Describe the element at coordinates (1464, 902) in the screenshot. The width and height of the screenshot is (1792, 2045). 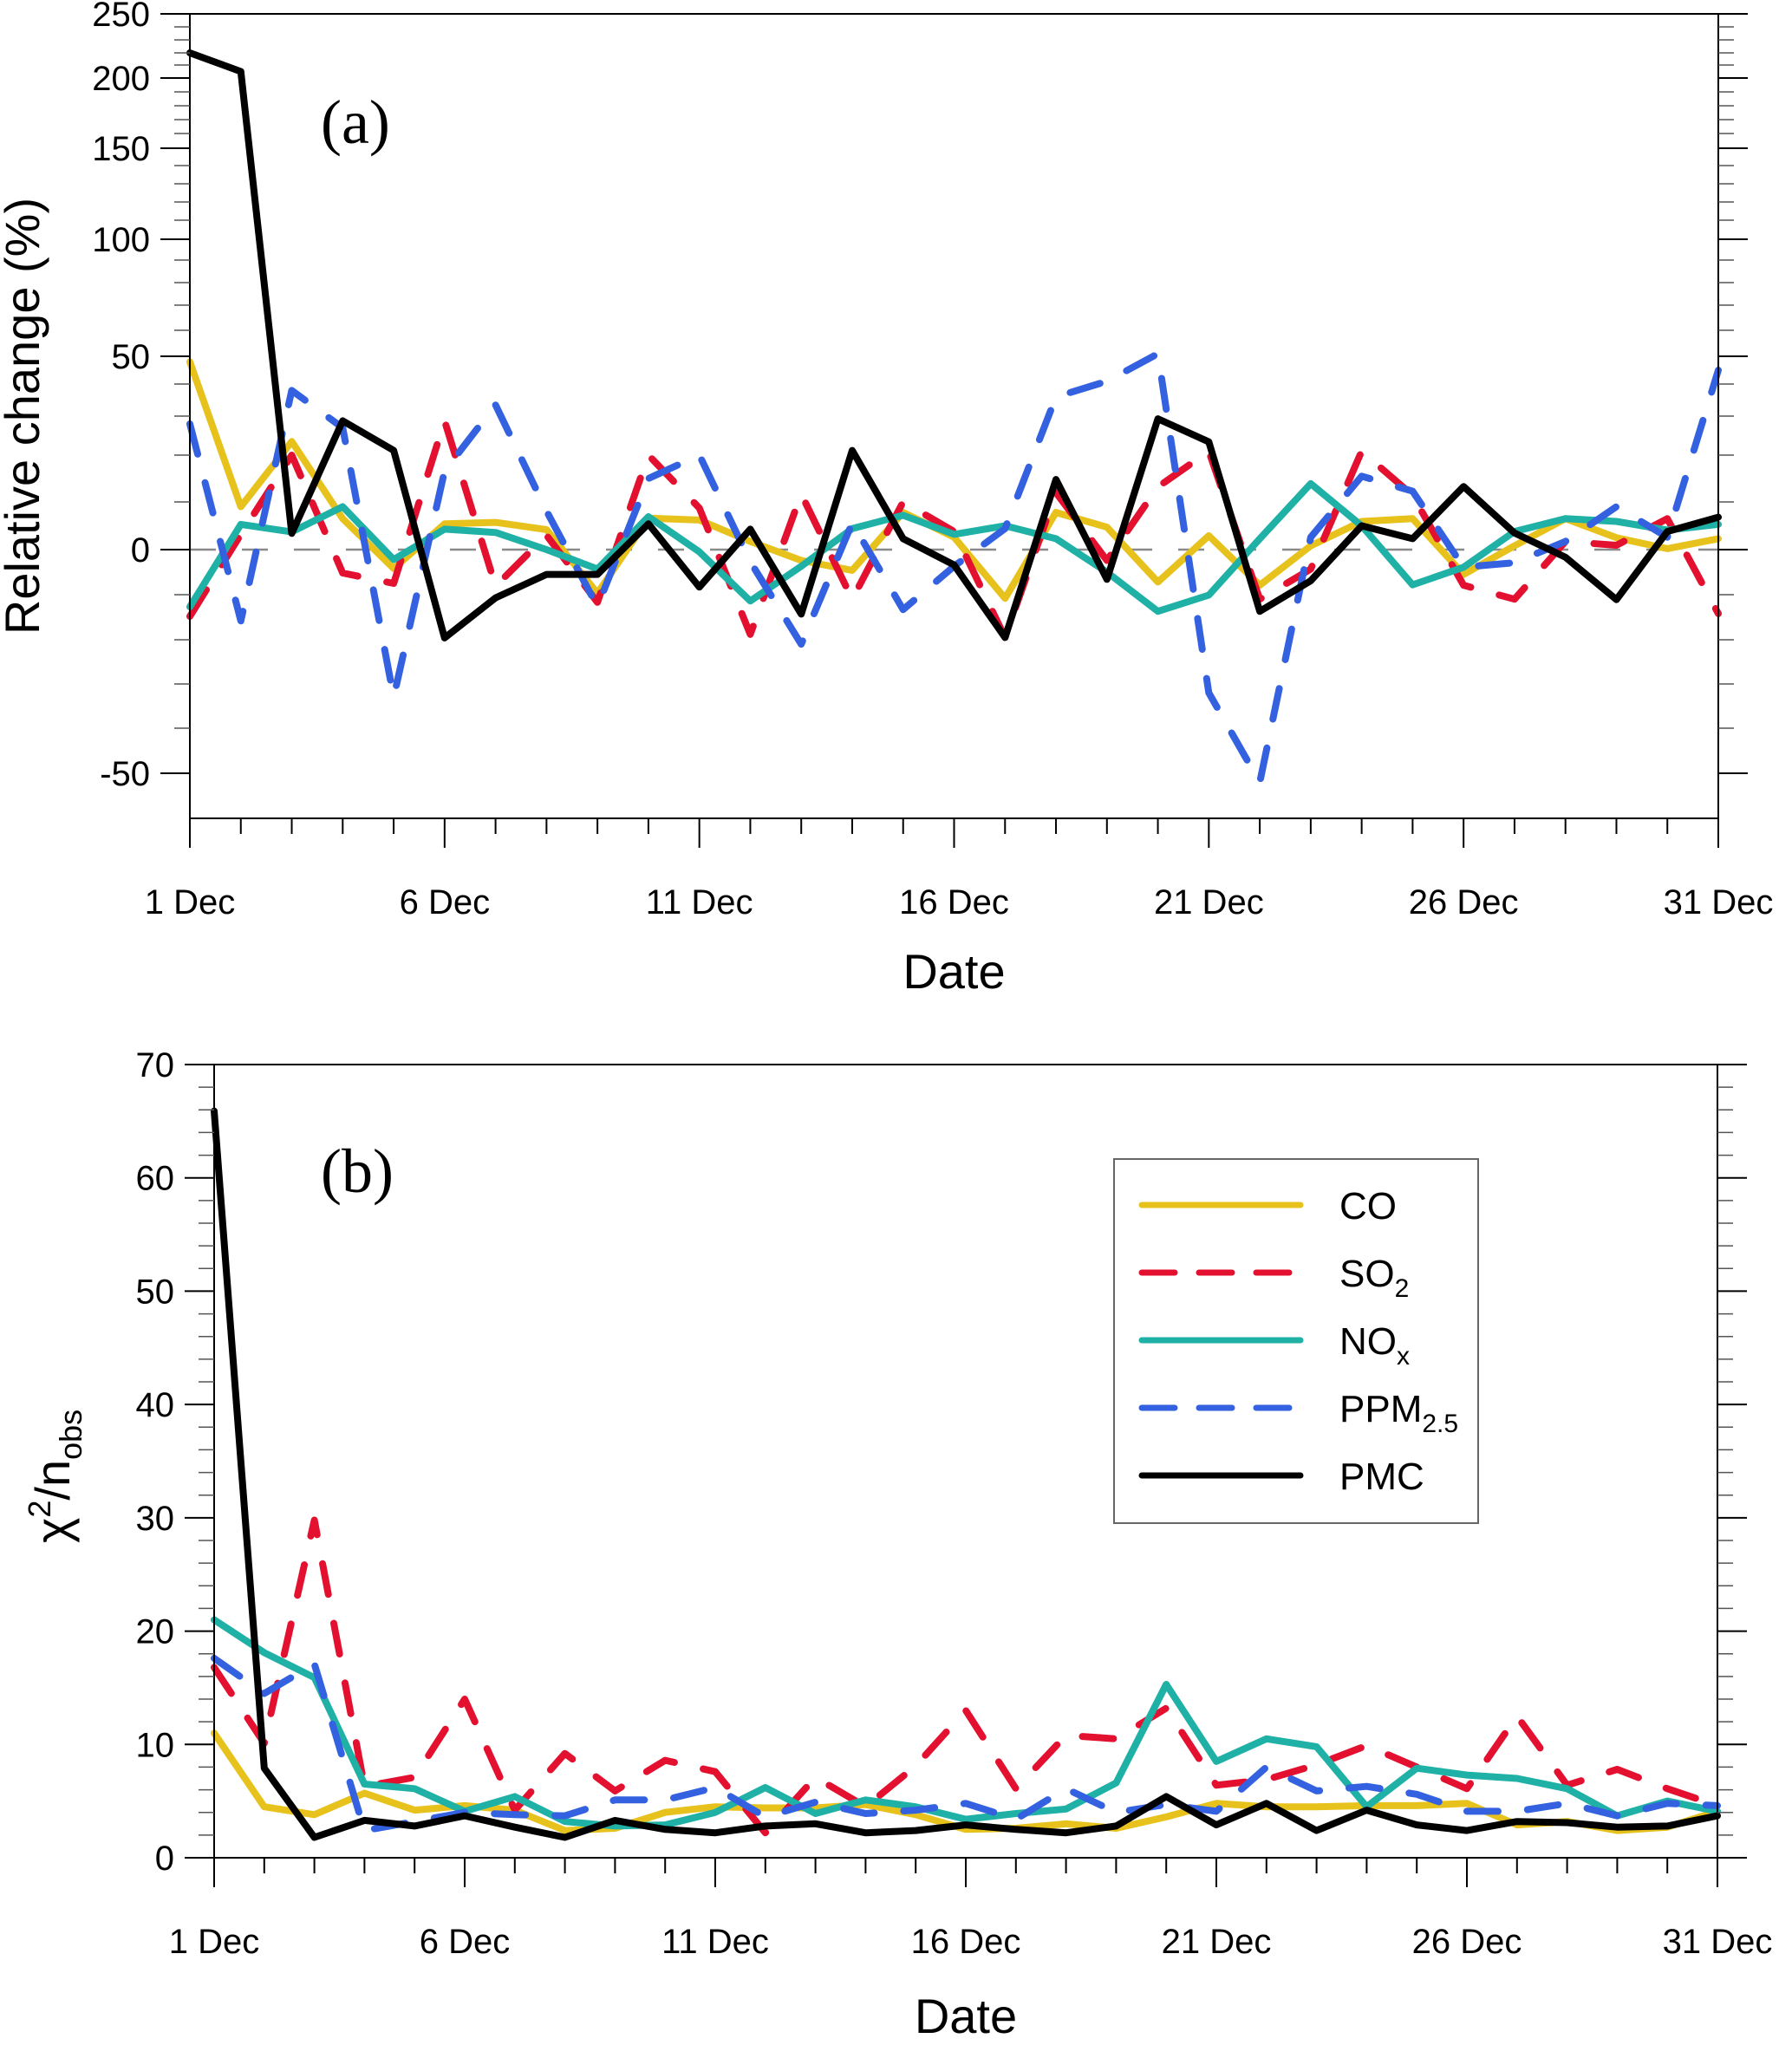
I see `panel-a-x-tick-label: 26 Dec` at that location.